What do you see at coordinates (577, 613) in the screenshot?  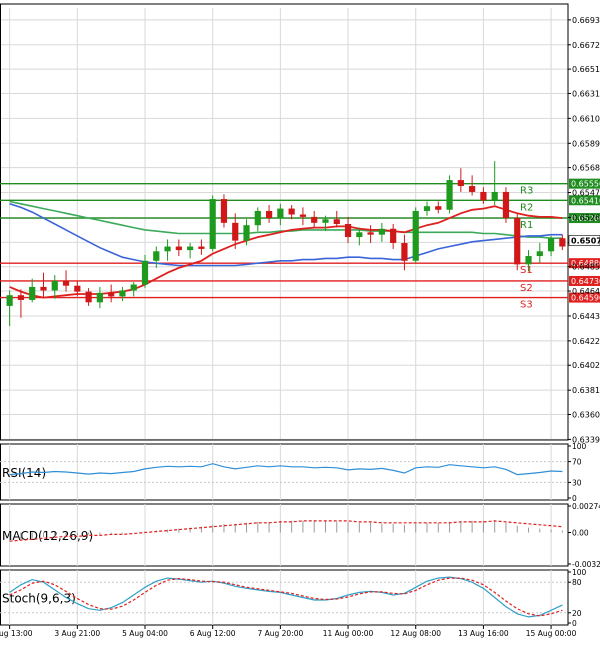 I see `stoch-tick-label: 20` at bounding box center [577, 613].